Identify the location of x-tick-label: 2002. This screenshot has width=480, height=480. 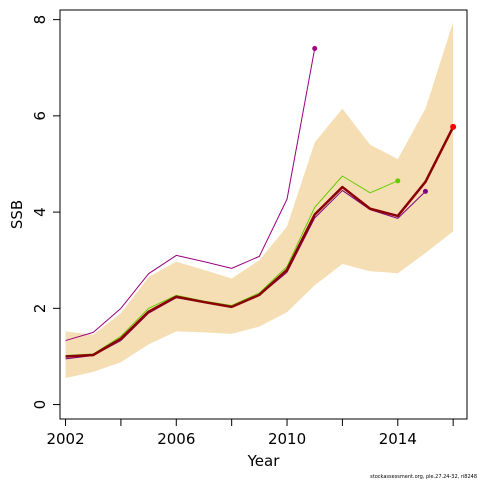
(65, 439).